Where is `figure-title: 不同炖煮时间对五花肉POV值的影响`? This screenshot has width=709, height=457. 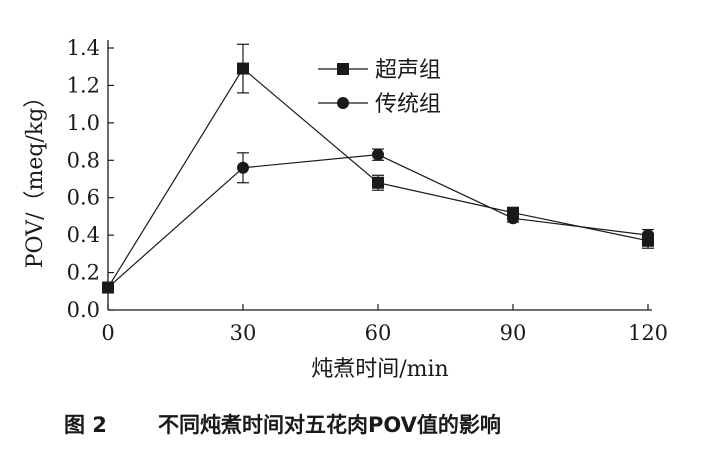
figure-title: 不同炖煮时间对五花肉POV值的影响 is located at coordinates (329, 425).